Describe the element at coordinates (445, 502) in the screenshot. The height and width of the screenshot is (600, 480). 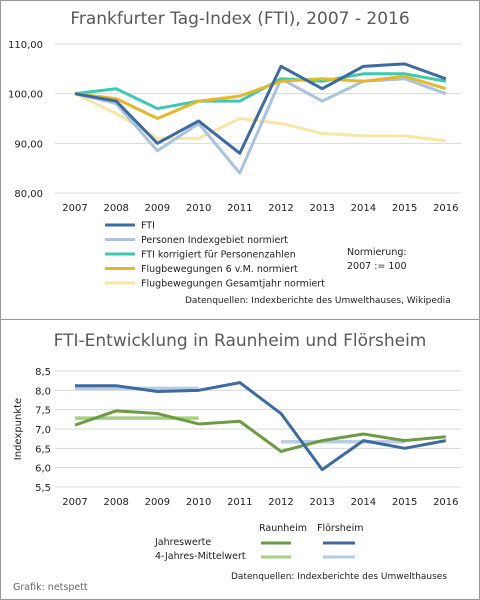
I see `chart2-x-tick-label: 2016` at that location.